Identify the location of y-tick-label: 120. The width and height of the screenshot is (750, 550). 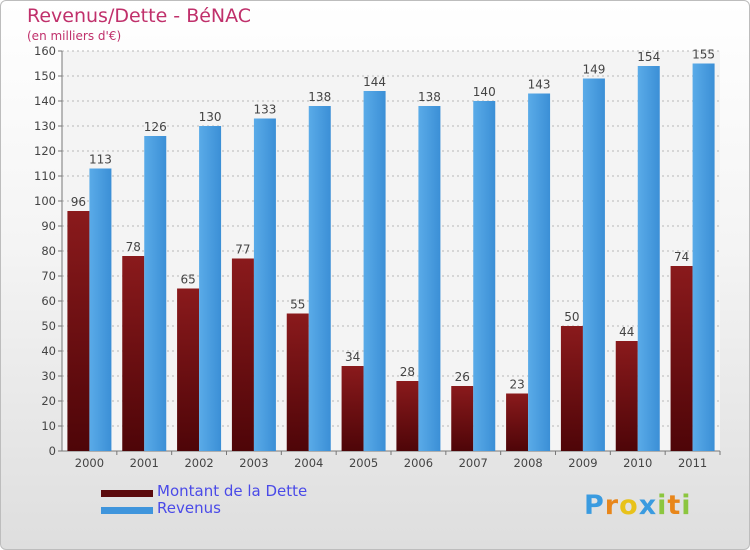
(45, 151).